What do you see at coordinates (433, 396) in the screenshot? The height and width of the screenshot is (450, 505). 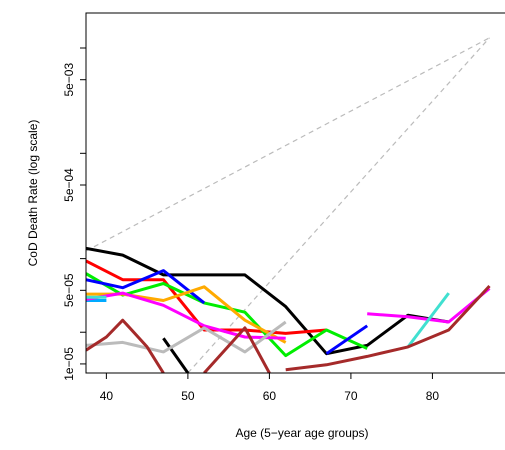 I see `x-tick-label-4: 80` at bounding box center [433, 396].